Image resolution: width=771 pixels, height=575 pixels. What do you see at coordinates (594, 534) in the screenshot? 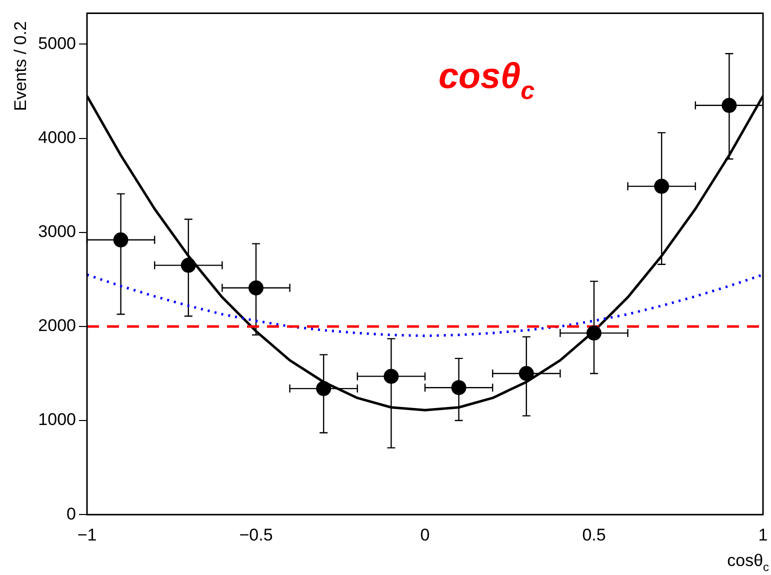
I see `x-tick-label: 0.5` at bounding box center [594, 534].